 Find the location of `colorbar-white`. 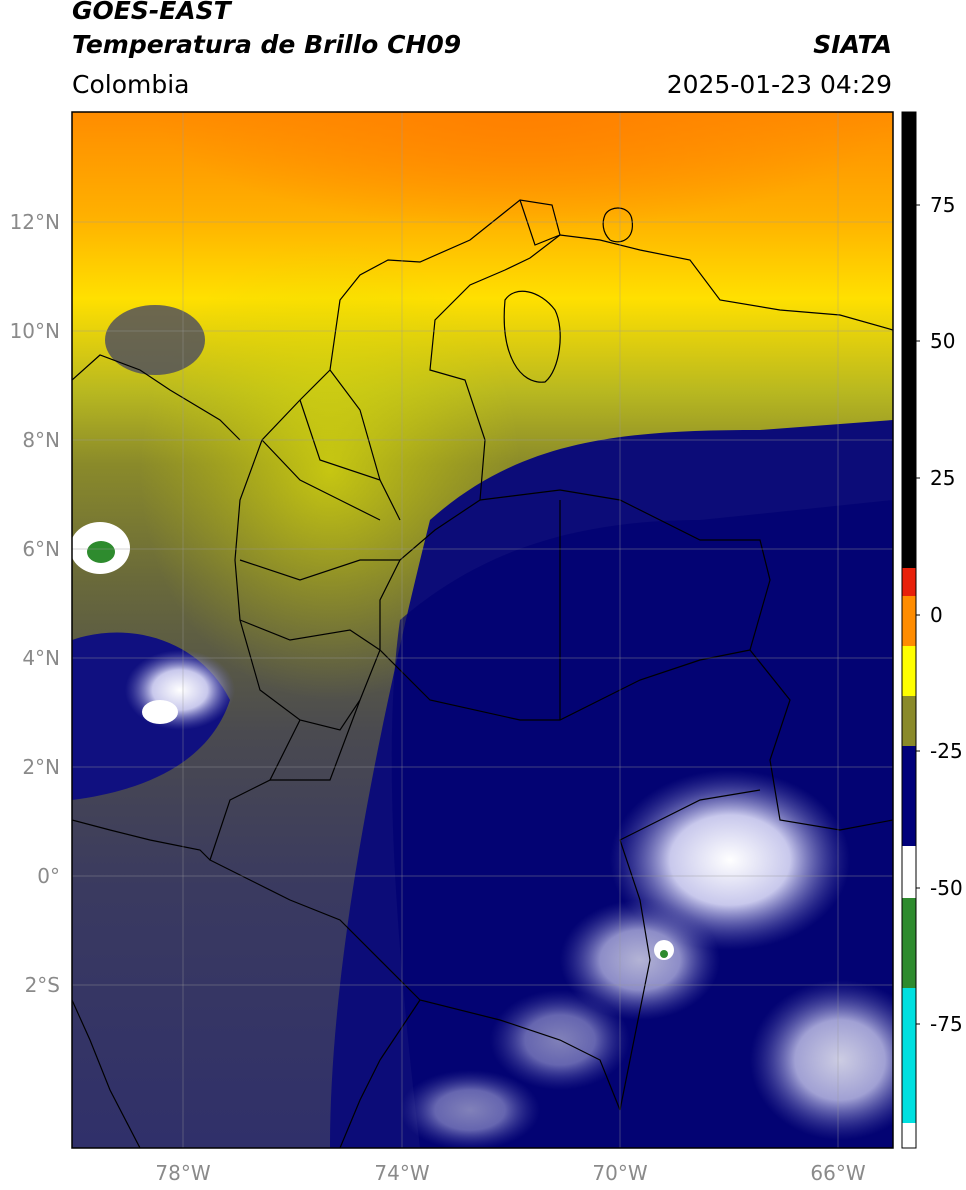

colorbar-white is located at coordinates (909, 872).